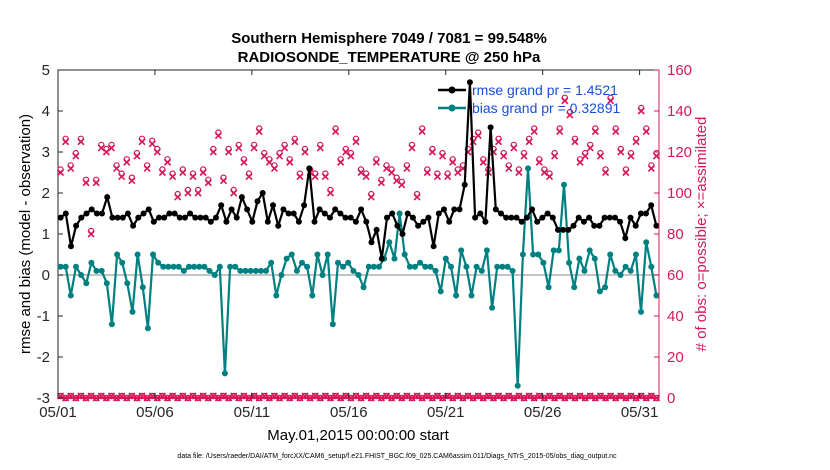 The height and width of the screenshot is (470, 830). I want to click on y-left-tick-label: 3, so click(46, 152).